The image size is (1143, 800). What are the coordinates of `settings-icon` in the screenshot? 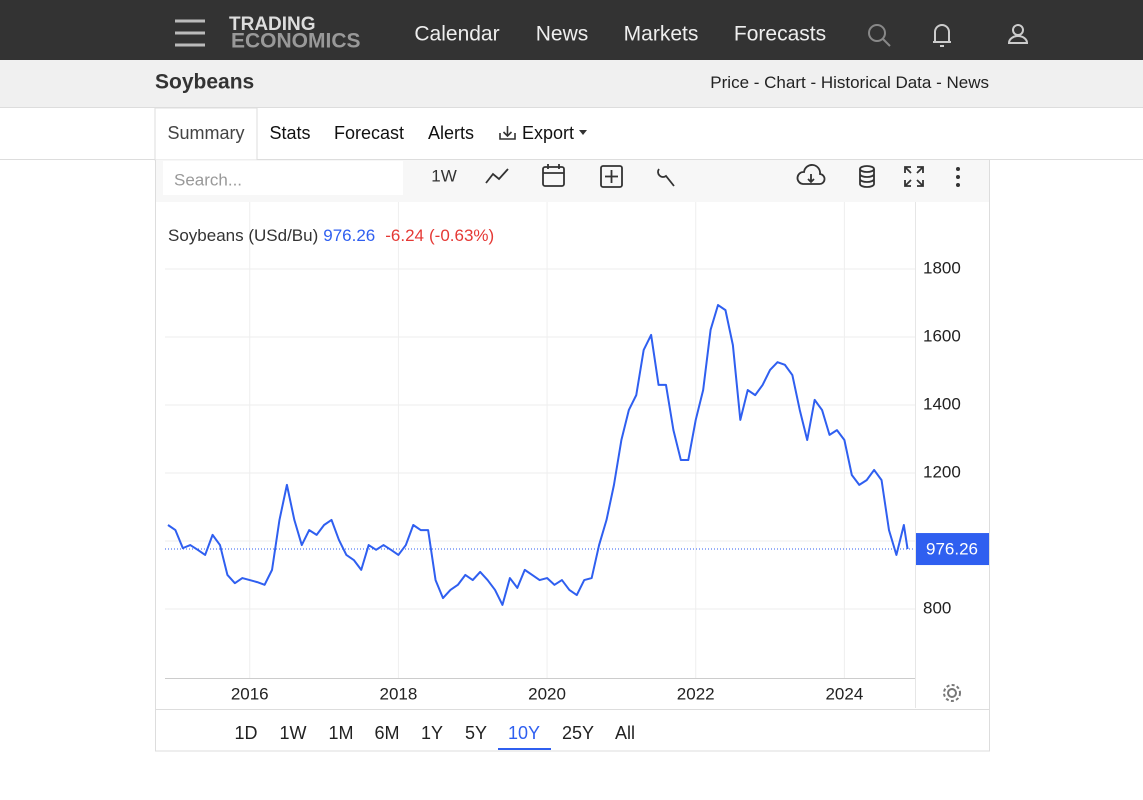 It's located at (952, 693).